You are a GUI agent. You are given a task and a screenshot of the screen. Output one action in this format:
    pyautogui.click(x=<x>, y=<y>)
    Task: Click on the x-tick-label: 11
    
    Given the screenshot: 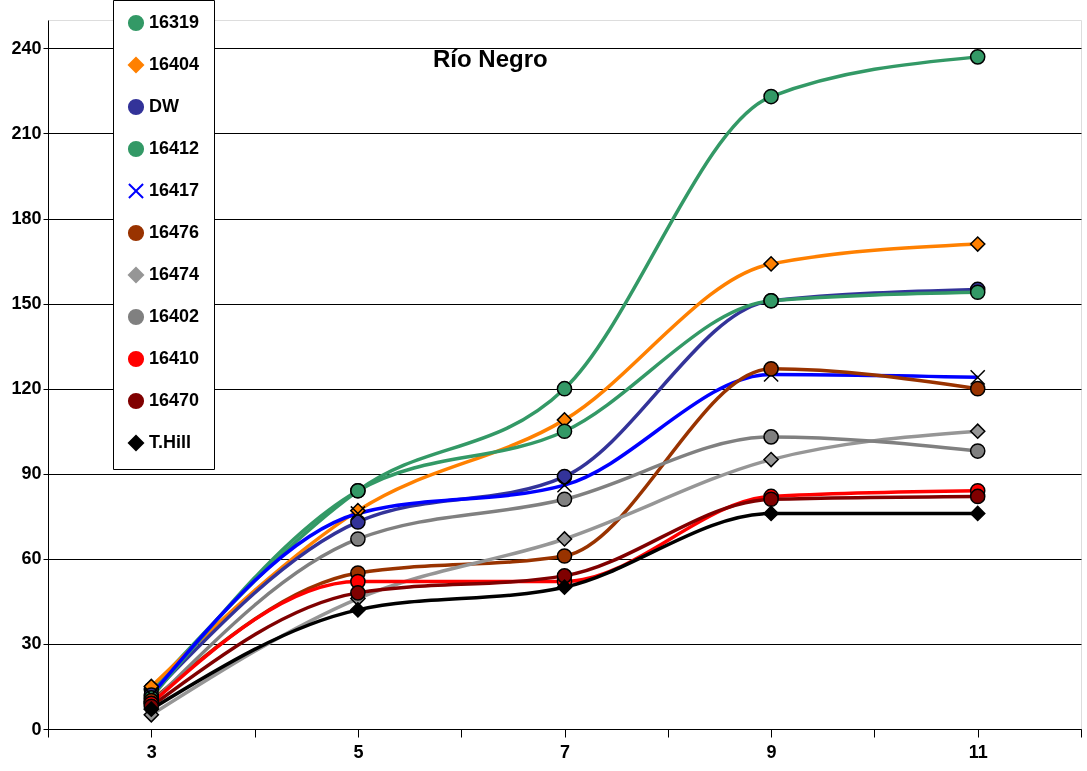 What is the action you would take?
    pyautogui.click(x=978, y=751)
    